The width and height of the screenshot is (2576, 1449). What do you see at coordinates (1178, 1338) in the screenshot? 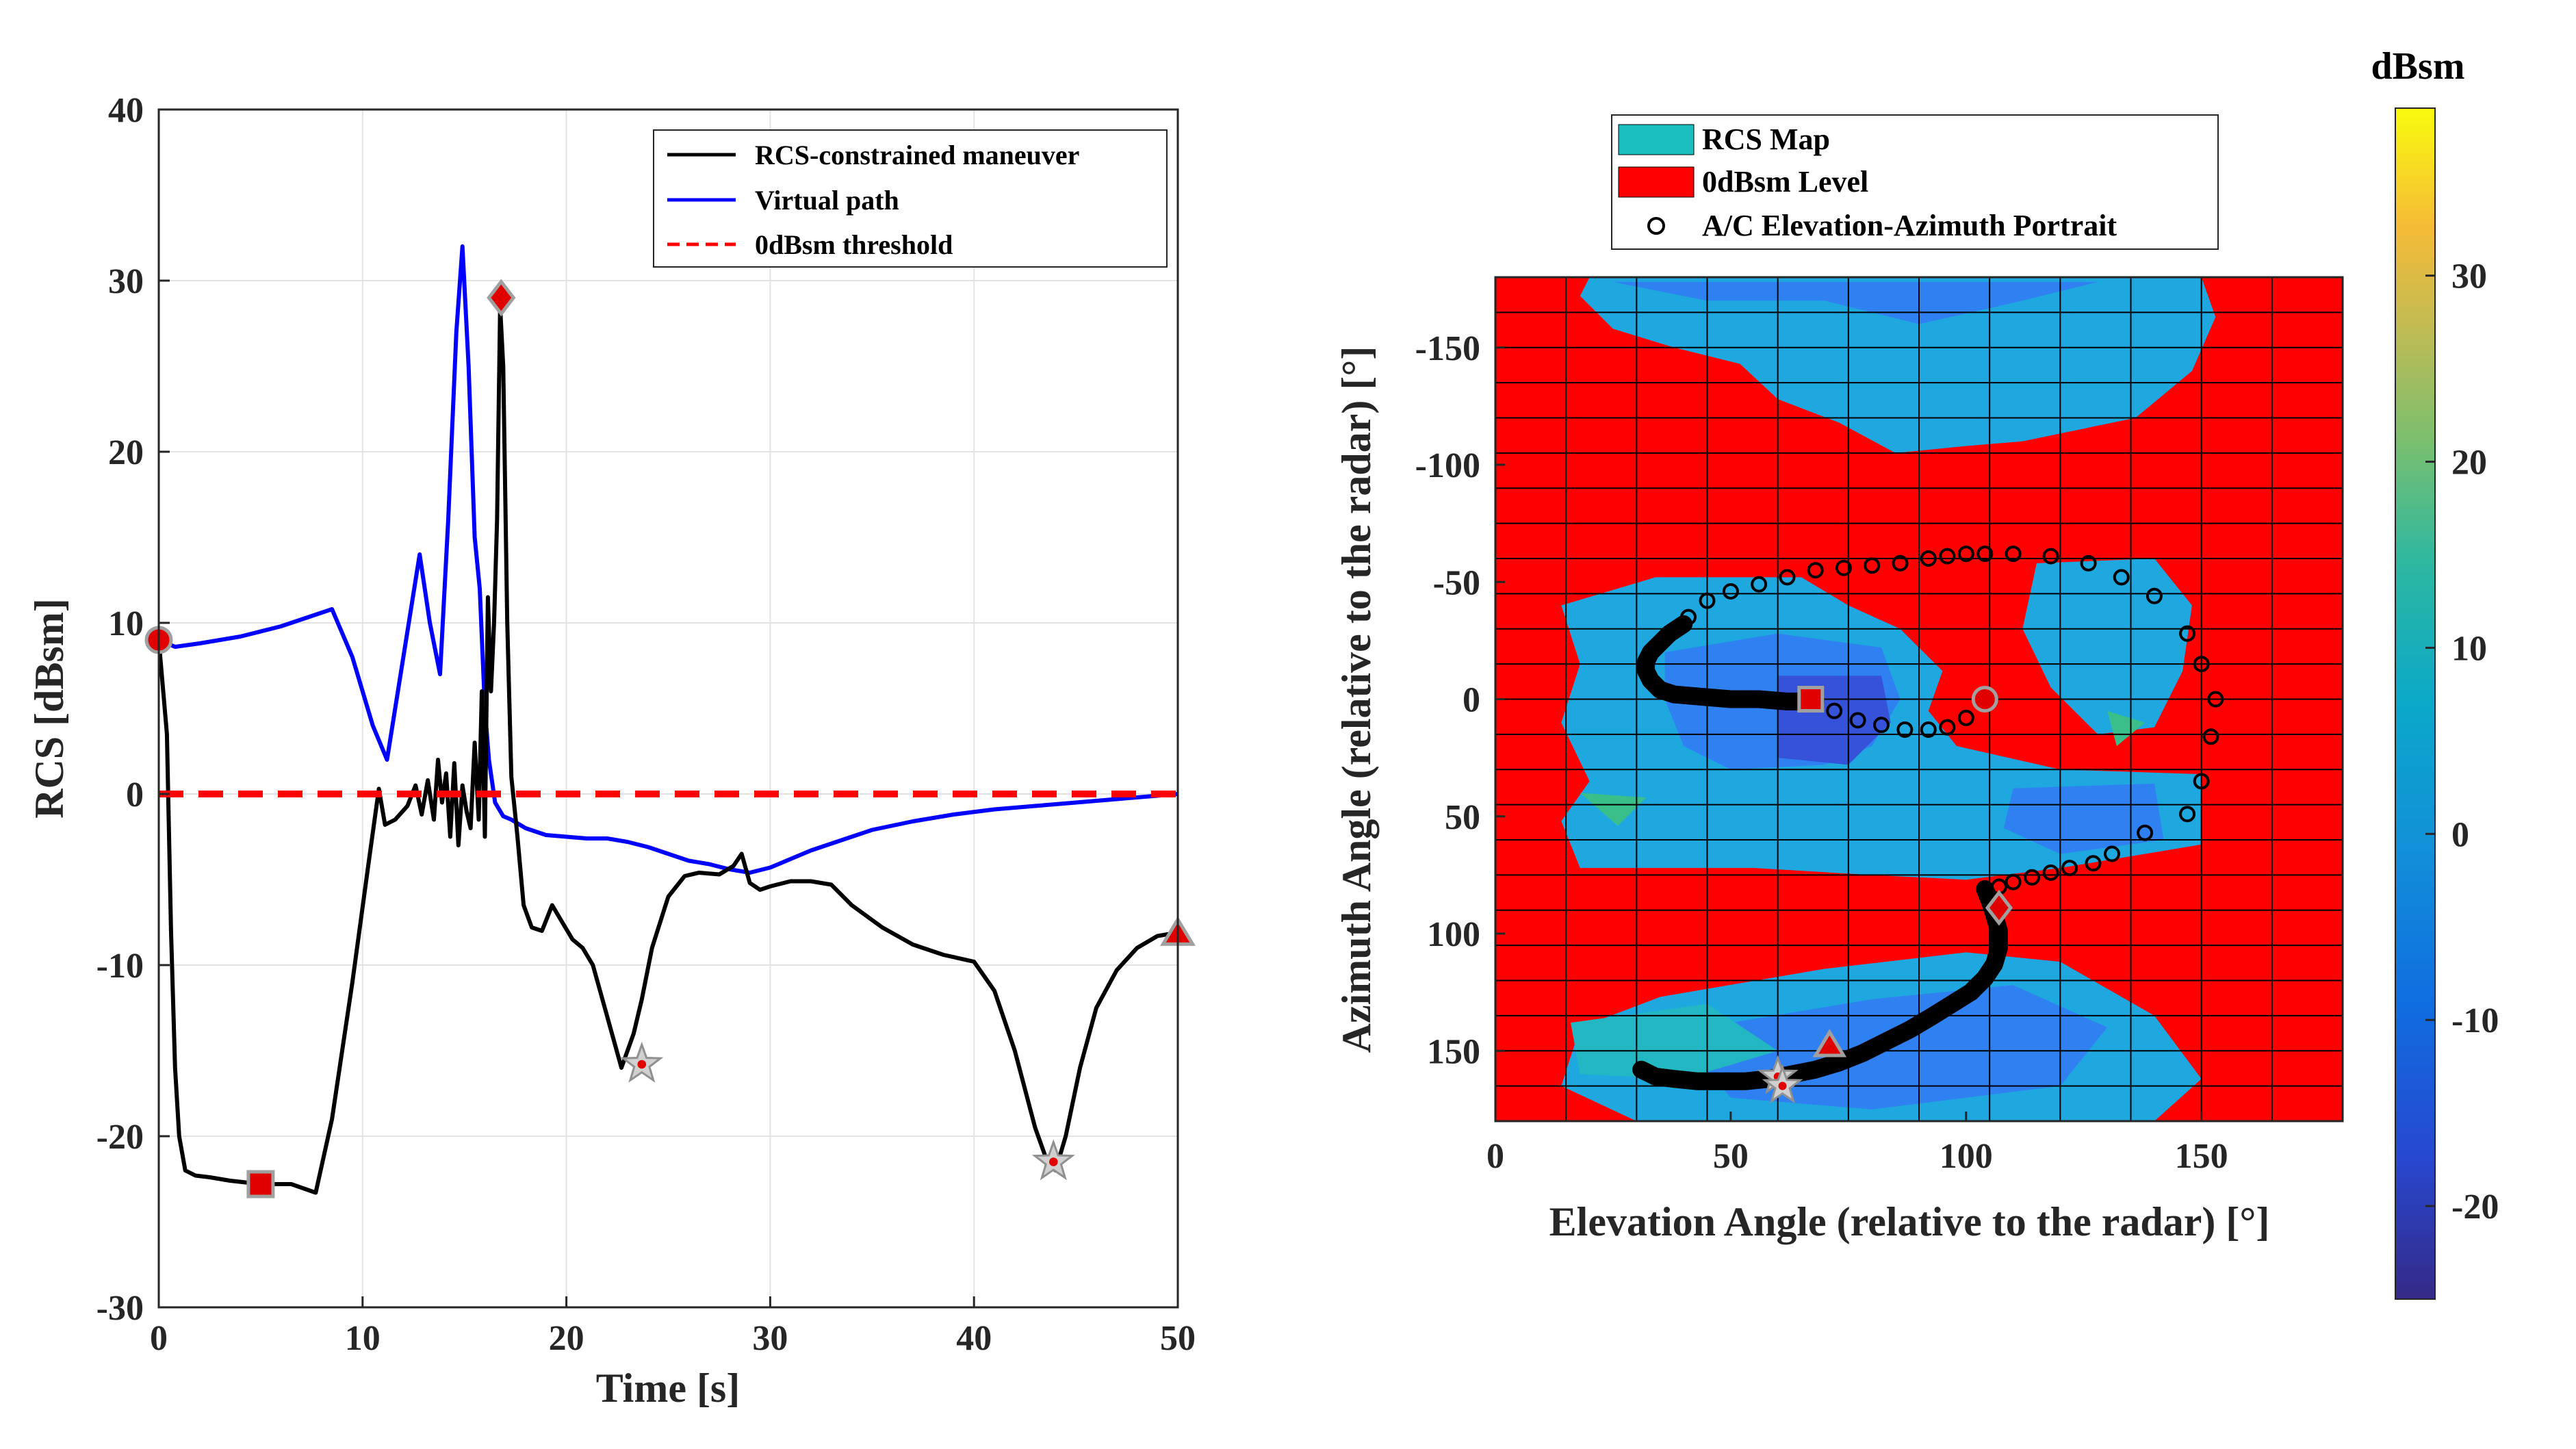
I see `left-x-tick-label: 50` at bounding box center [1178, 1338].